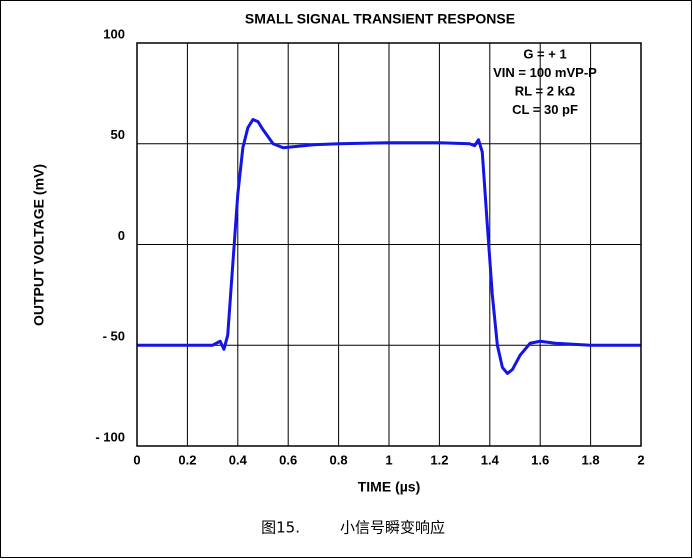  I want to click on y-tick-label: - 50, so click(114, 336).